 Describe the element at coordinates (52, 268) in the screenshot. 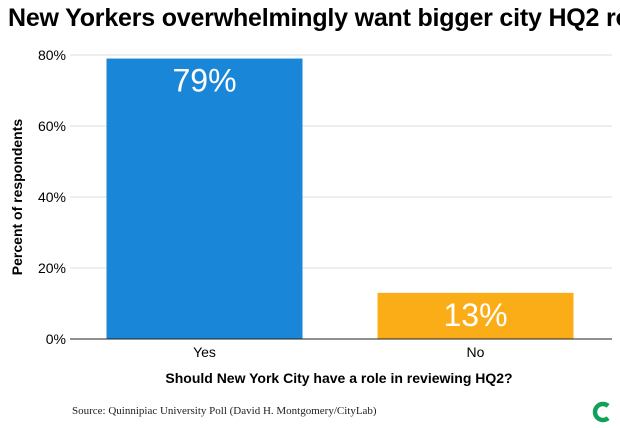

I see `y-tick-label: 20%` at that location.